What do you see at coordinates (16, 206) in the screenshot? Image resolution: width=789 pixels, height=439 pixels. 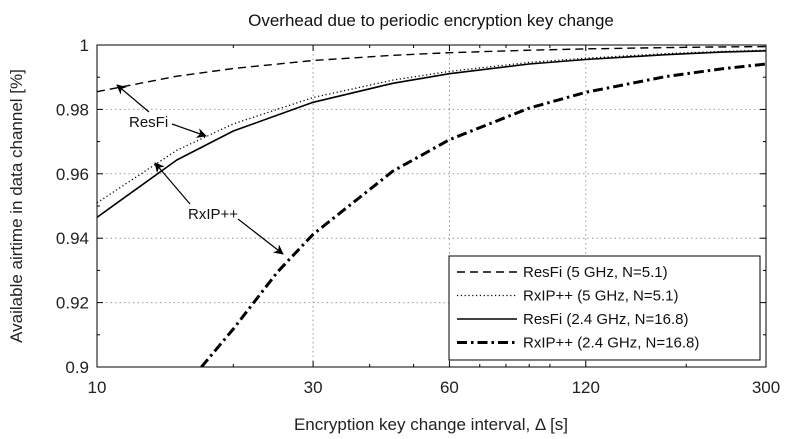 I see `y-axis-label: Available airtime in data channel [%]` at bounding box center [16, 206].